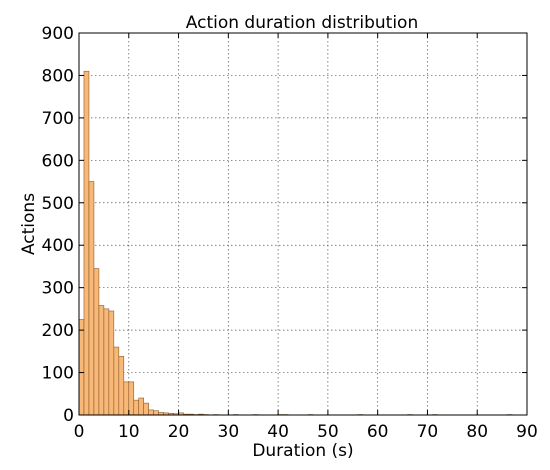  What do you see at coordinates (129, 432) in the screenshot?
I see `x-tick-label: 10` at bounding box center [129, 432].